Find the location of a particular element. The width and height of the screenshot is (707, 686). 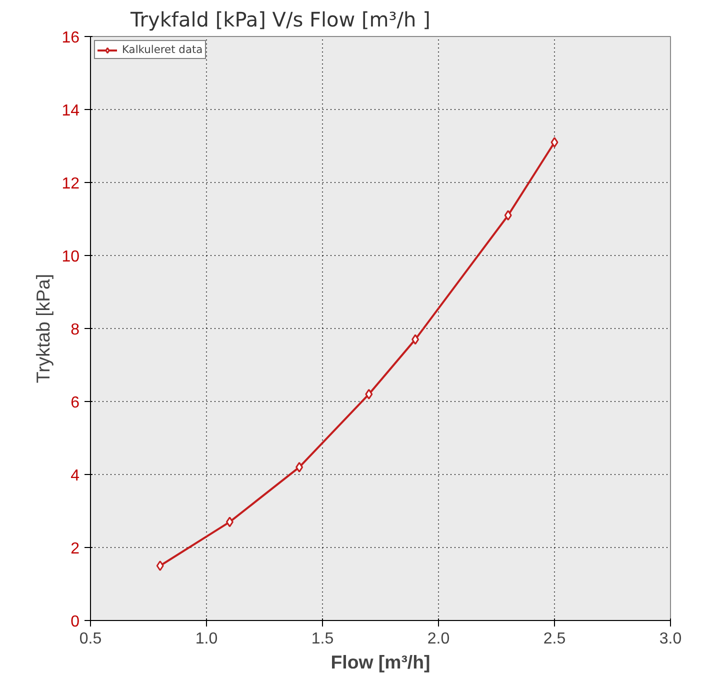

x-tick-label: 2.0 is located at coordinates (438, 639).